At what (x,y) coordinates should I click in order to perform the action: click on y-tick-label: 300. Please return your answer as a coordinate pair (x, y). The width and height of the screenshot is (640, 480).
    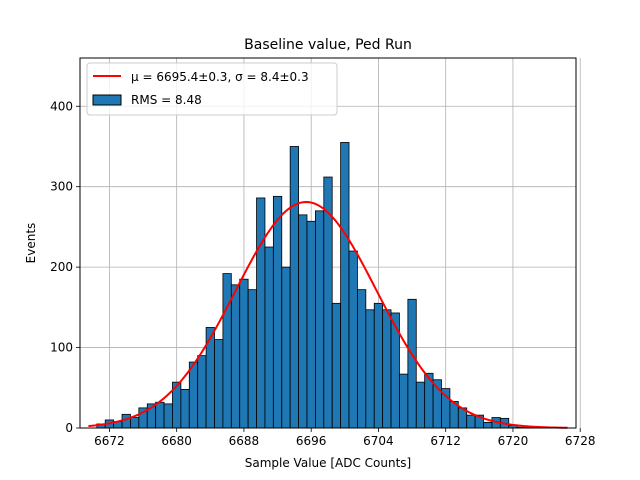
    Looking at the image, I should click on (61, 187).